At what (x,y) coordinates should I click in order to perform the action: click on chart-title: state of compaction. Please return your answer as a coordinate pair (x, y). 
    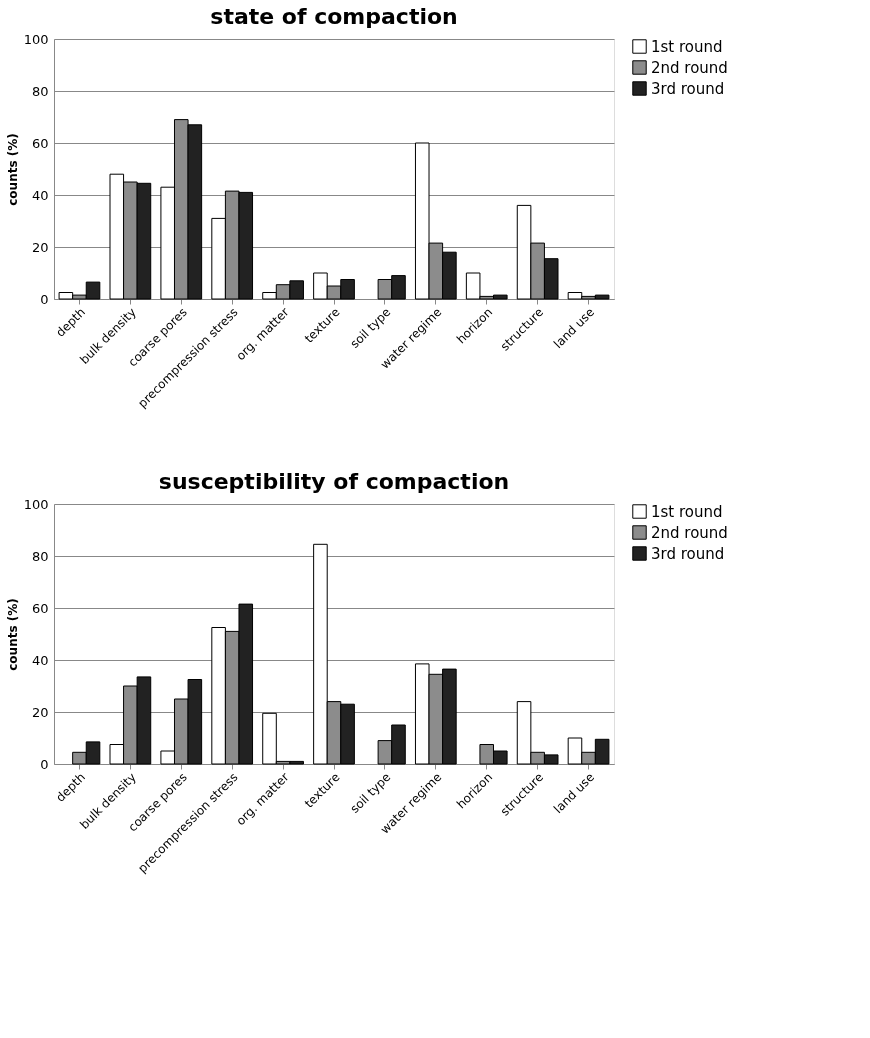
    Looking at the image, I should click on (334, 16).